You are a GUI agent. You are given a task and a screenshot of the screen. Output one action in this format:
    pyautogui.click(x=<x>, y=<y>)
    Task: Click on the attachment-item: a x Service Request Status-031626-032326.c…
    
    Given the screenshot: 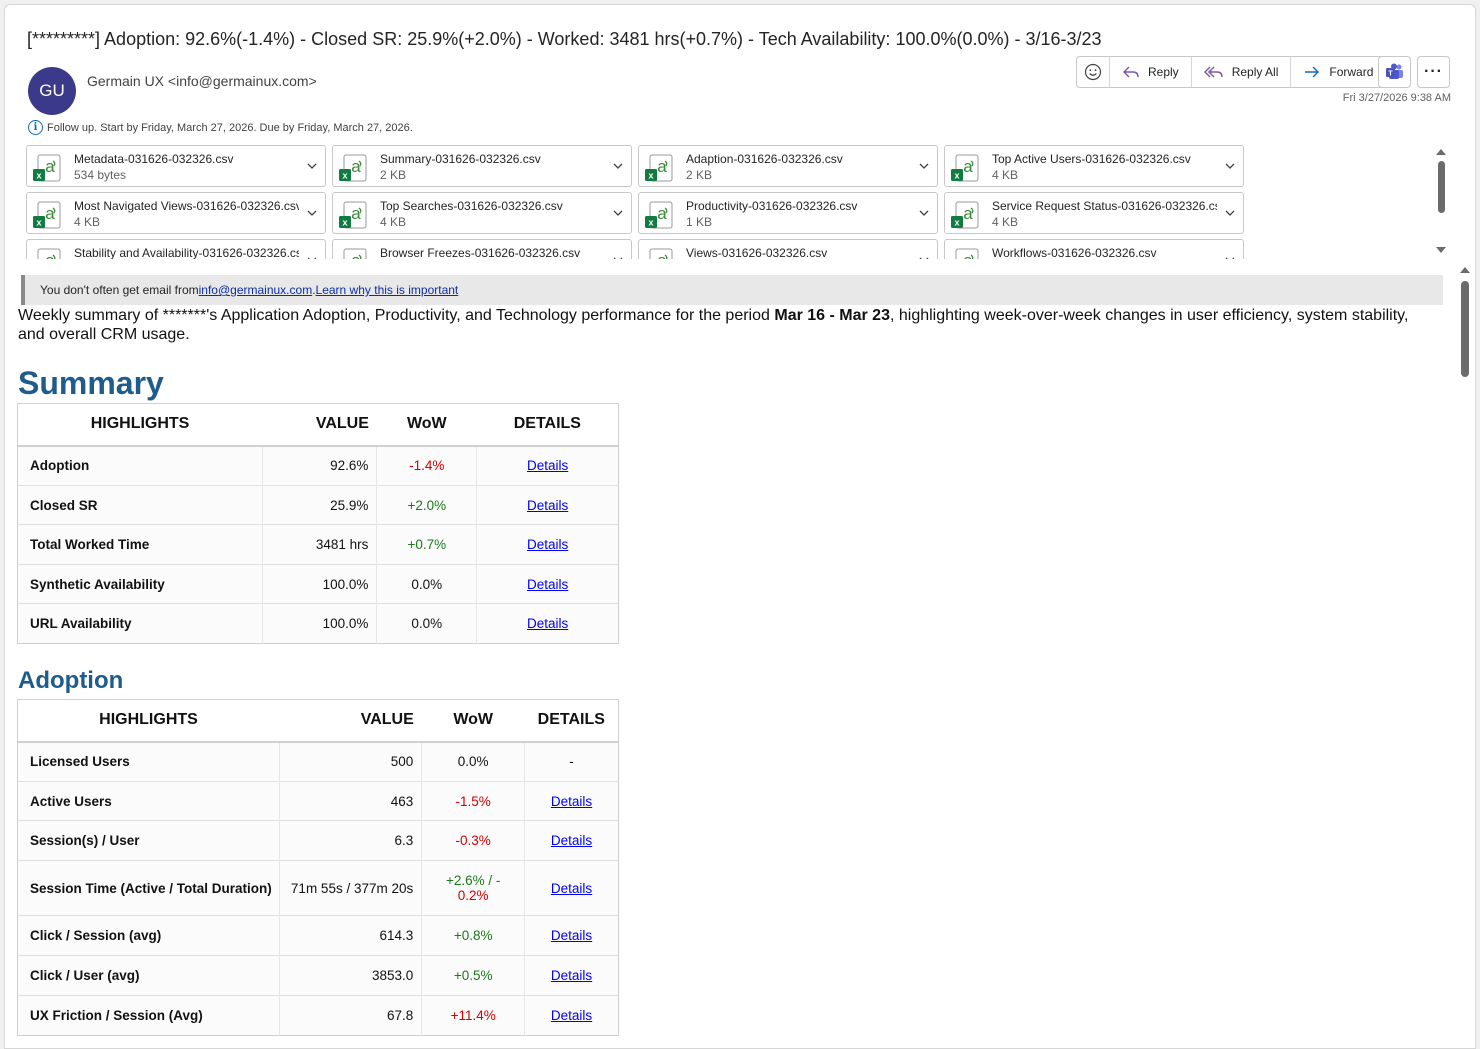 What is the action you would take?
    pyautogui.click(x=1094, y=213)
    